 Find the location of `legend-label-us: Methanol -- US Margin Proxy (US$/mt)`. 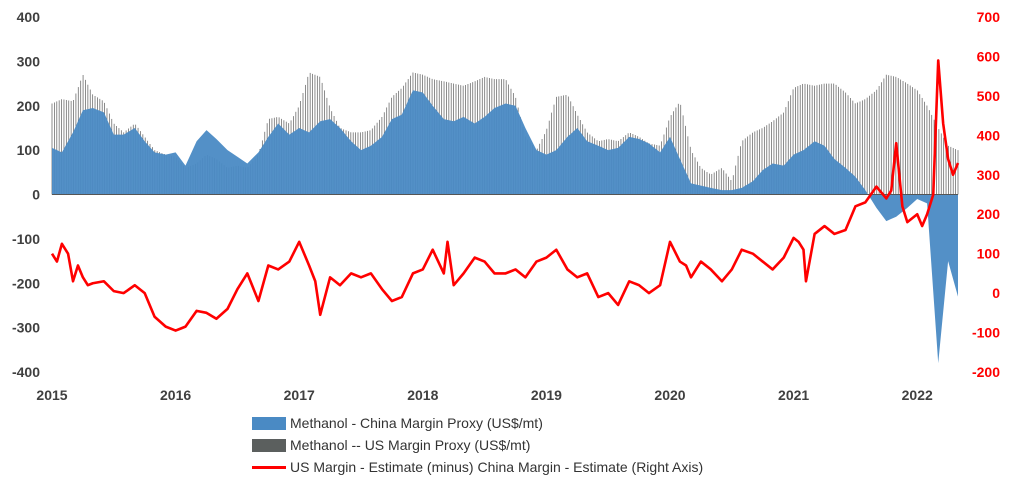

legend-label-us: Methanol -- US Margin Proxy (US$/mt) is located at coordinates (410, 445).